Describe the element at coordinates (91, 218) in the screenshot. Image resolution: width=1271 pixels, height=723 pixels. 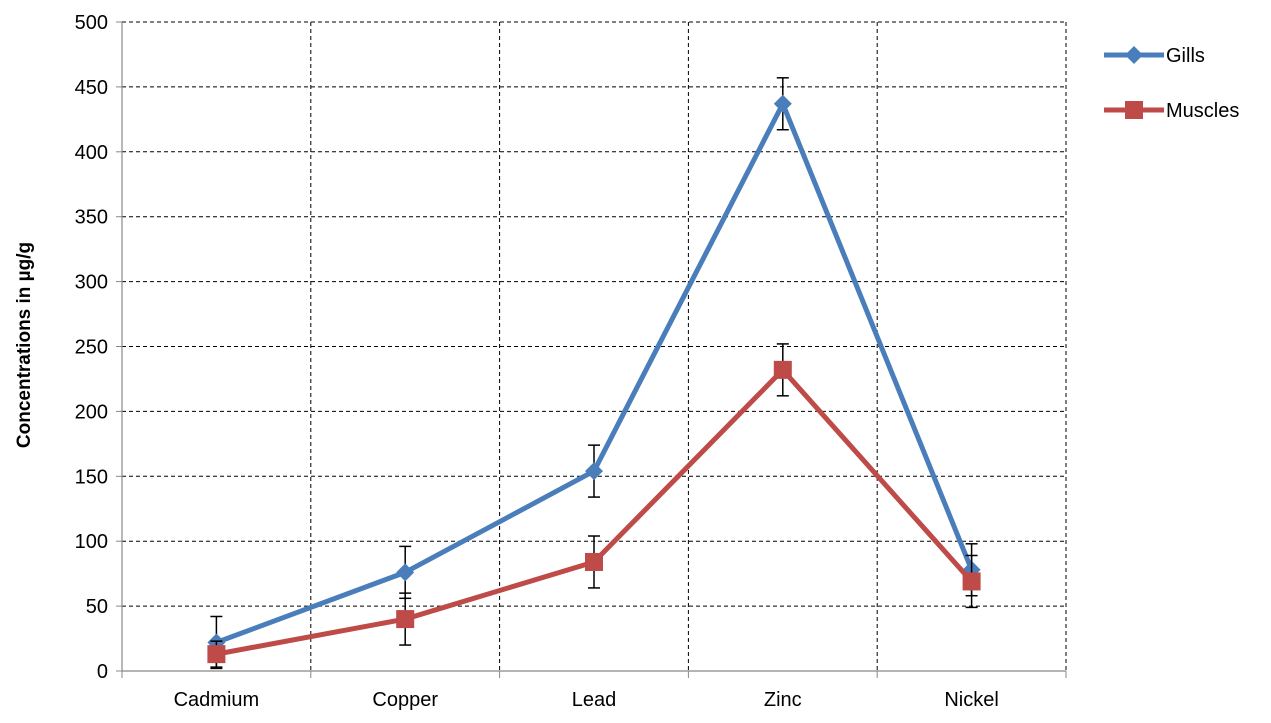
I see `y-tick-label: 350` at that location.